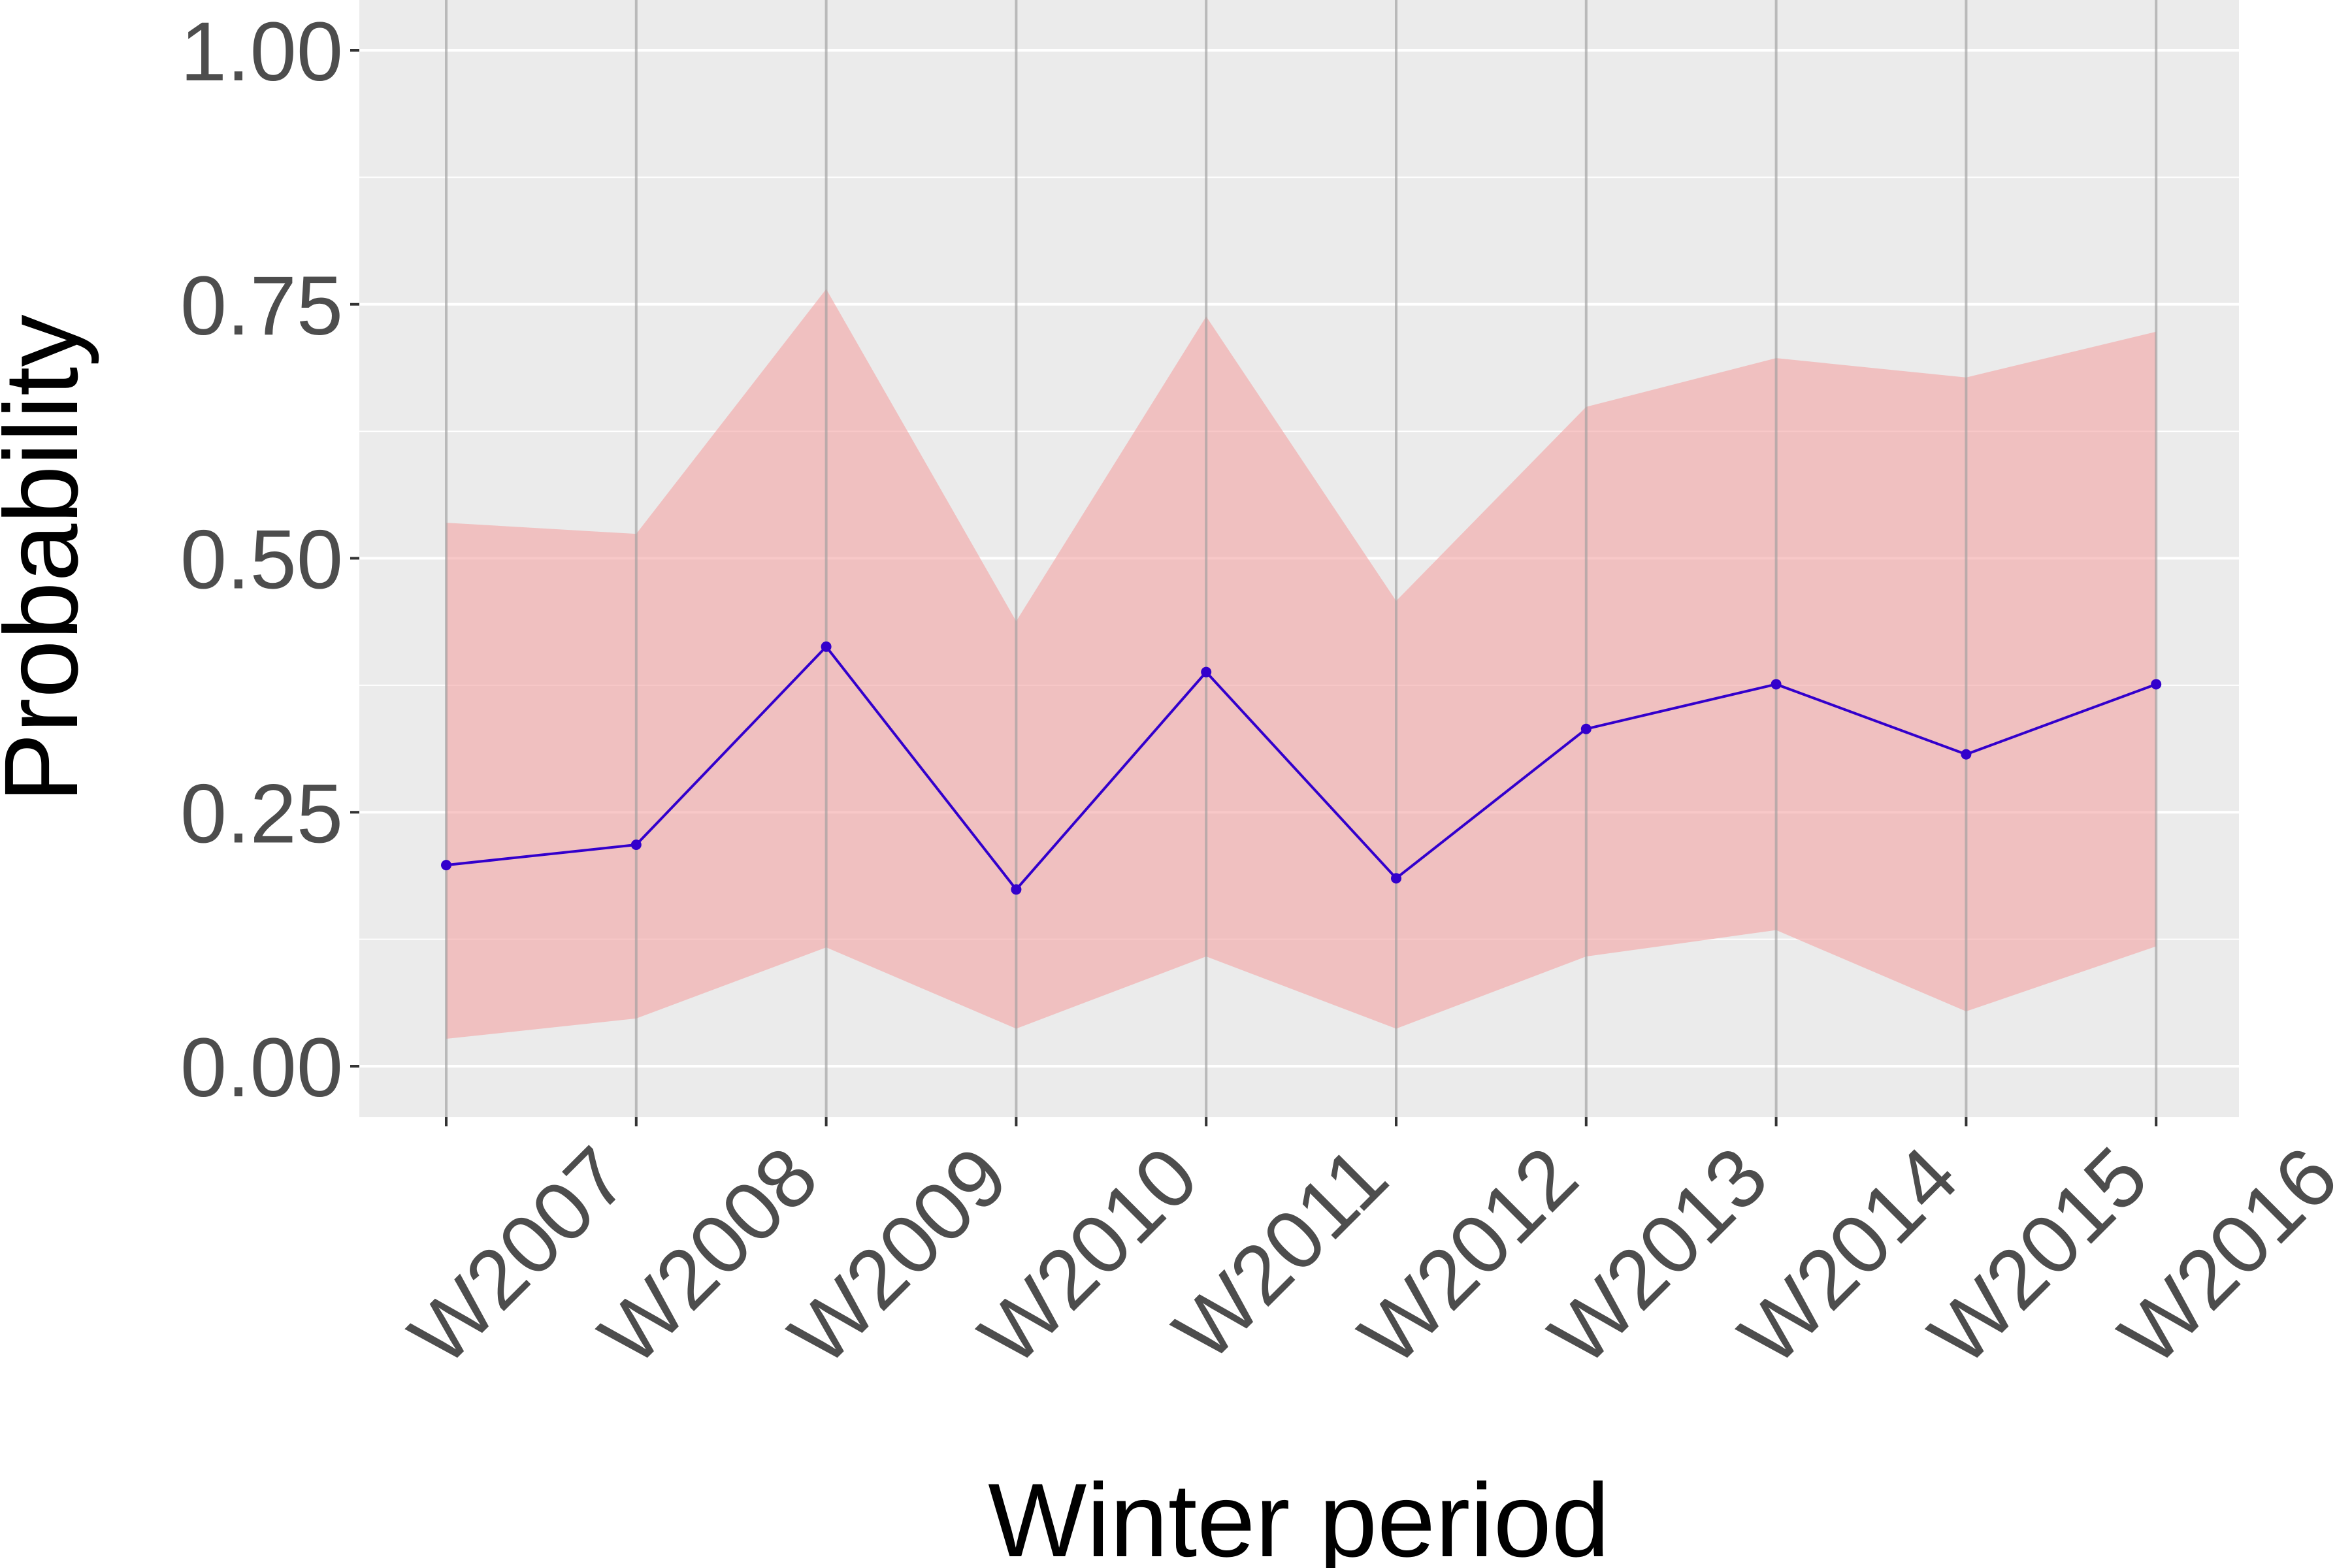 The image size is (2352, 1568). I want to click on series-line, so click(1301, 768).